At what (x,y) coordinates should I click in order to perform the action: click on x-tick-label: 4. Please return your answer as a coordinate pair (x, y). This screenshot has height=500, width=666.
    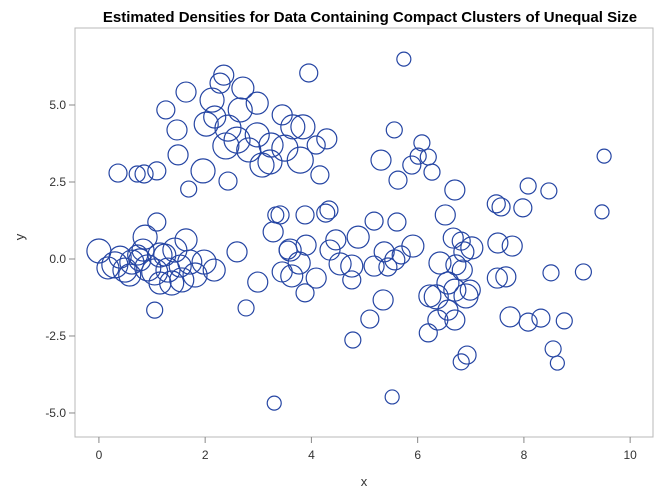
    Looking at the image, I should click on (311, 455).